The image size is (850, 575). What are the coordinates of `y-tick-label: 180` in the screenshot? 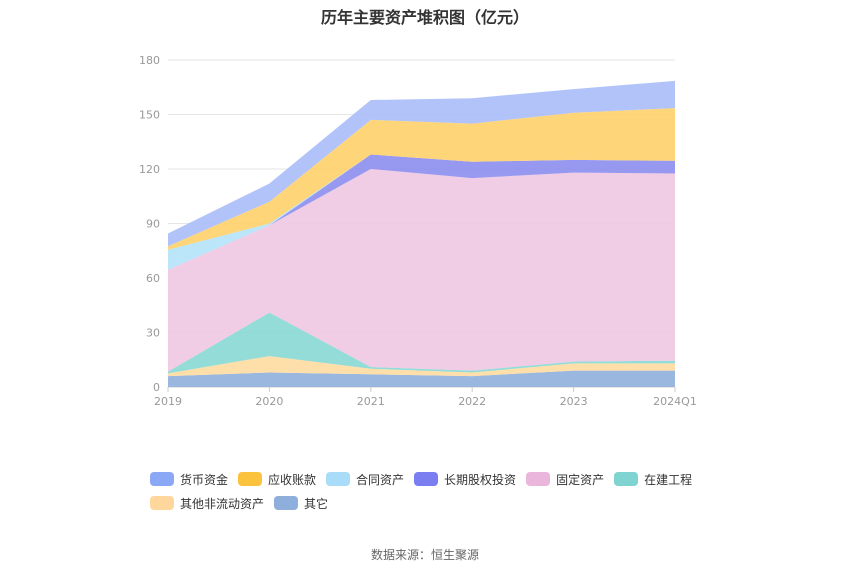 It's located at (149, 60).